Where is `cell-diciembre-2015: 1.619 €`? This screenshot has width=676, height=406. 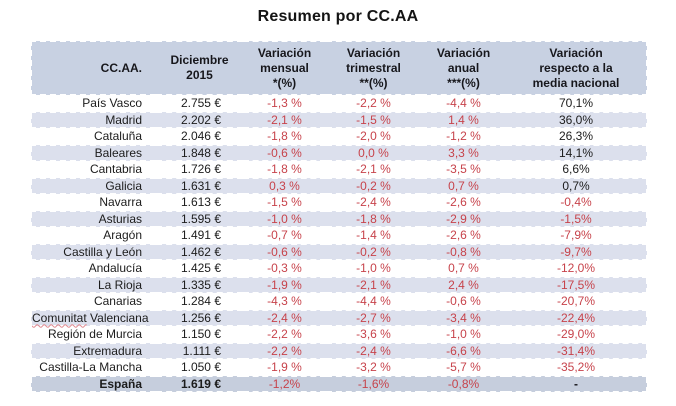
cell-diciembre-2015: 1.619 € is located at coordinates (200, 383).